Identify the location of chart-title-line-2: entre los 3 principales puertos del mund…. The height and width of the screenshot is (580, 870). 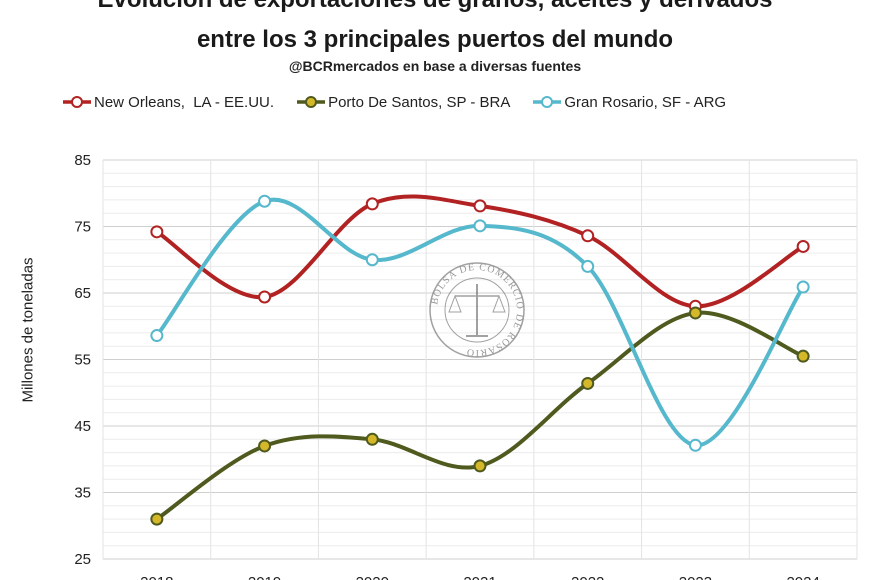
(435, 39).